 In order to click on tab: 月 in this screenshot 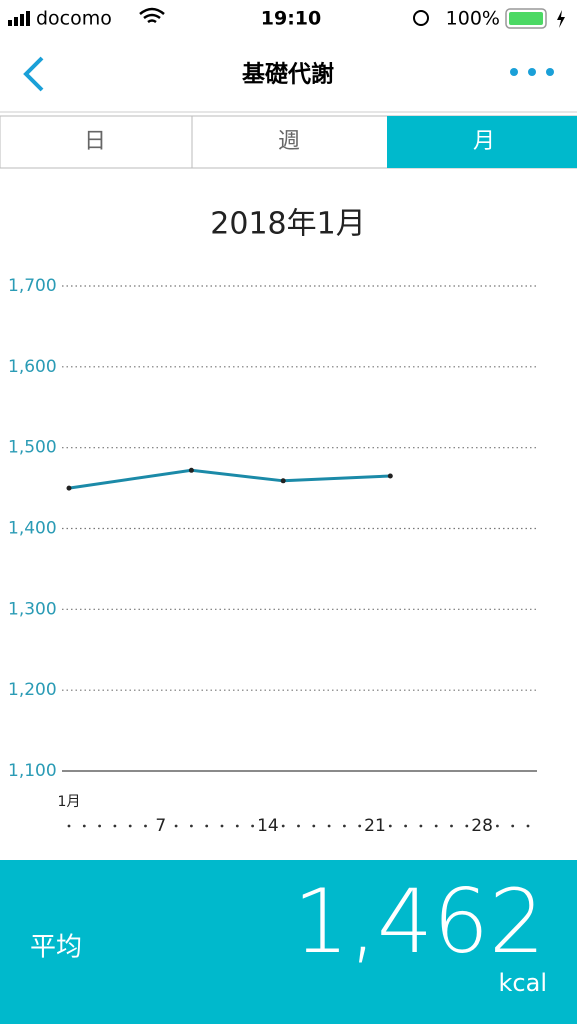, I will do `click(484, 141)`.